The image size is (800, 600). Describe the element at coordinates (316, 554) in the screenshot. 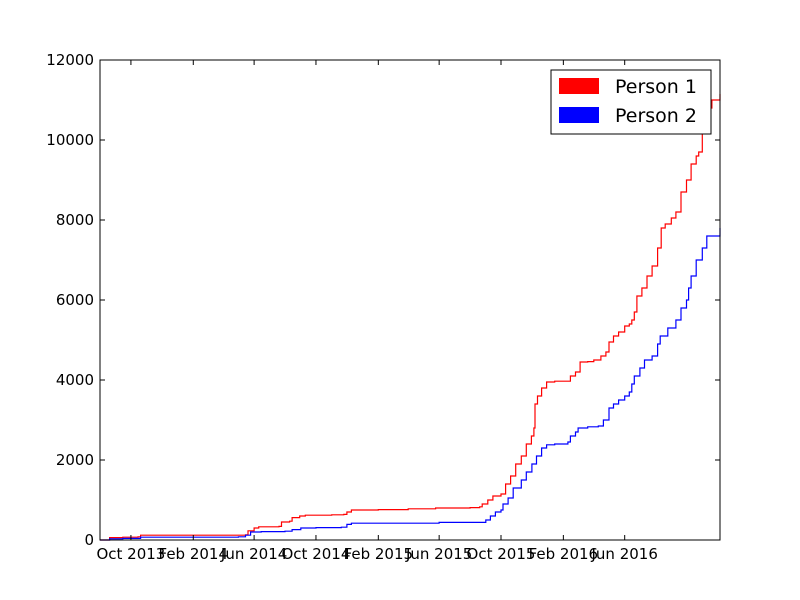

I see `x-tick-label: Oct 2014` at that location.